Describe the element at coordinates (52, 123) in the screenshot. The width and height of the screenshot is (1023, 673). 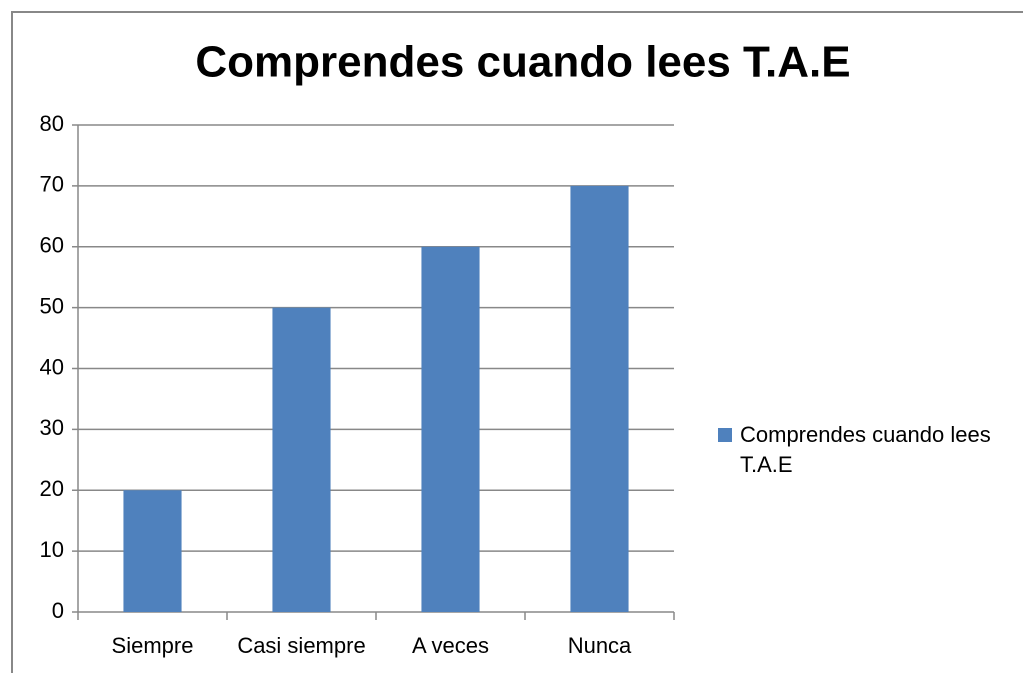
I see `y-tick-label: 80` at that location.